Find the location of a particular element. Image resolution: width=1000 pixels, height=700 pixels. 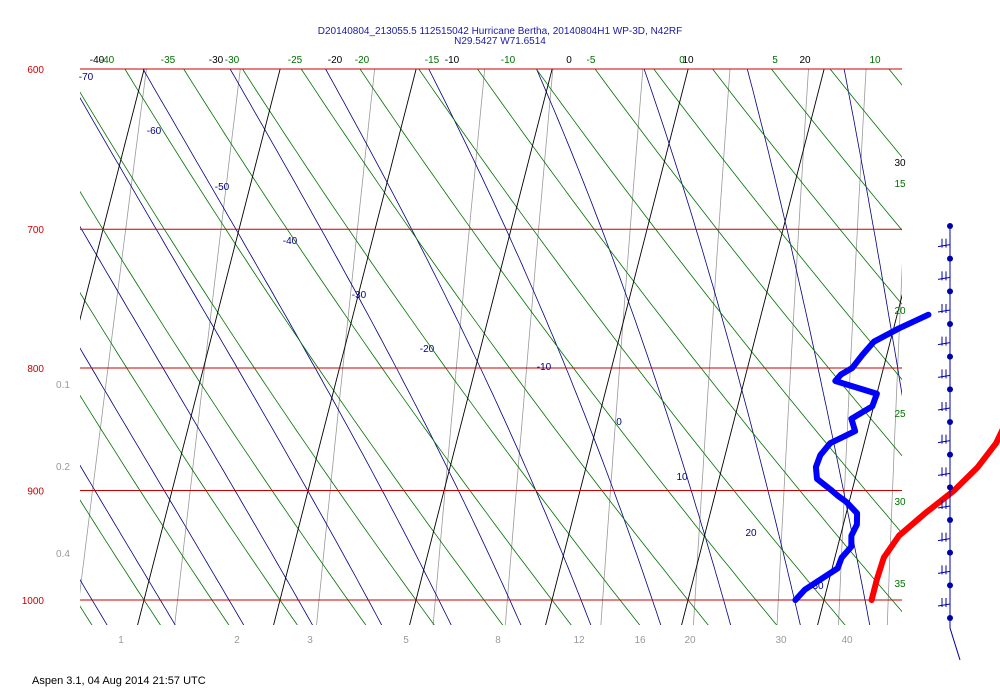

moist-adiabat-label: -10 is located at coordinates (544, 367).